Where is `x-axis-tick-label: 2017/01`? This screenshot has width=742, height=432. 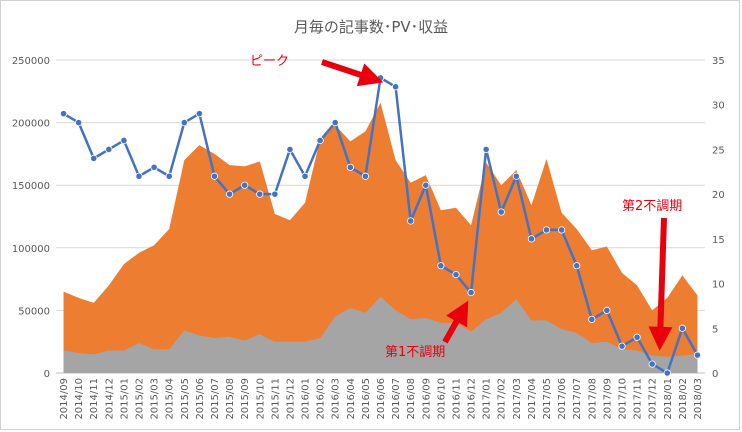 x-axis-tick-label: 2017/01 is located at coordinates (487, 399).